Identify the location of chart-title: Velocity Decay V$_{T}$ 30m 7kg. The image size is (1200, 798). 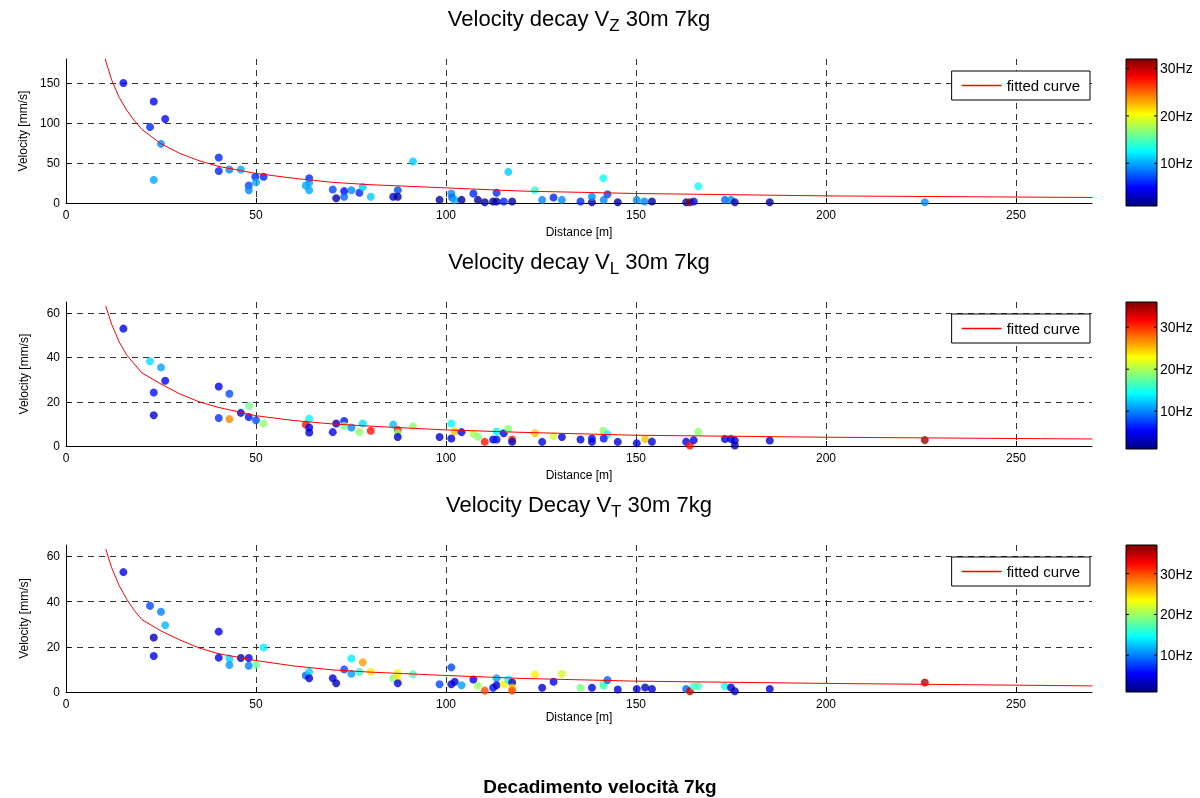
(579, 507).